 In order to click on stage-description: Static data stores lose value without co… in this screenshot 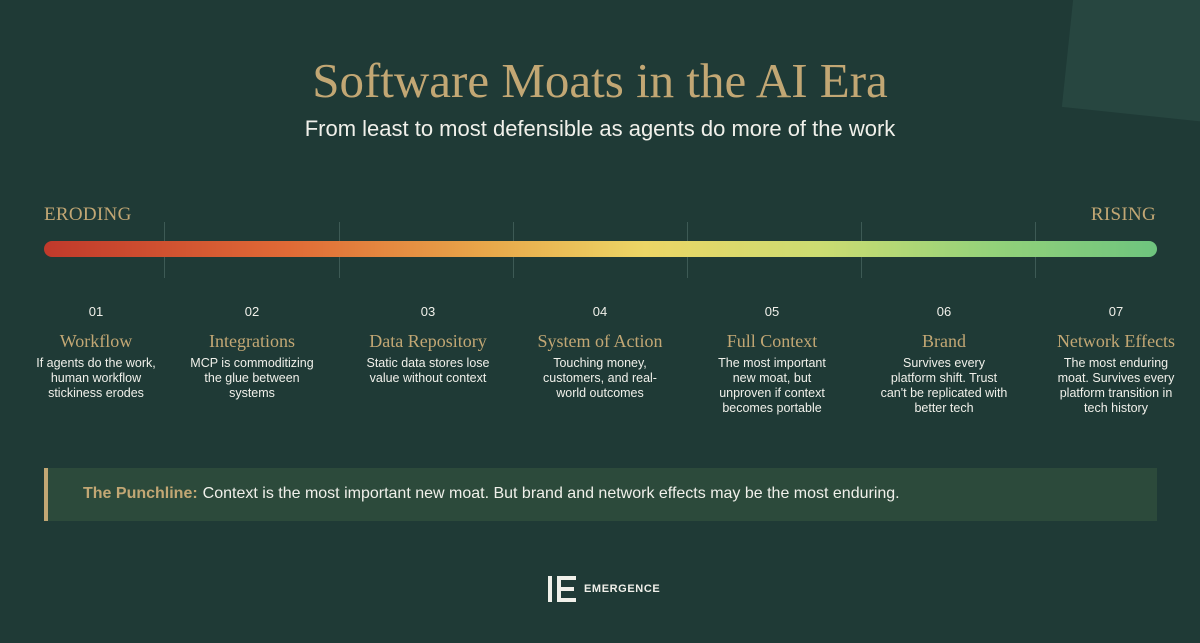, I will do `click(428, 370)`.